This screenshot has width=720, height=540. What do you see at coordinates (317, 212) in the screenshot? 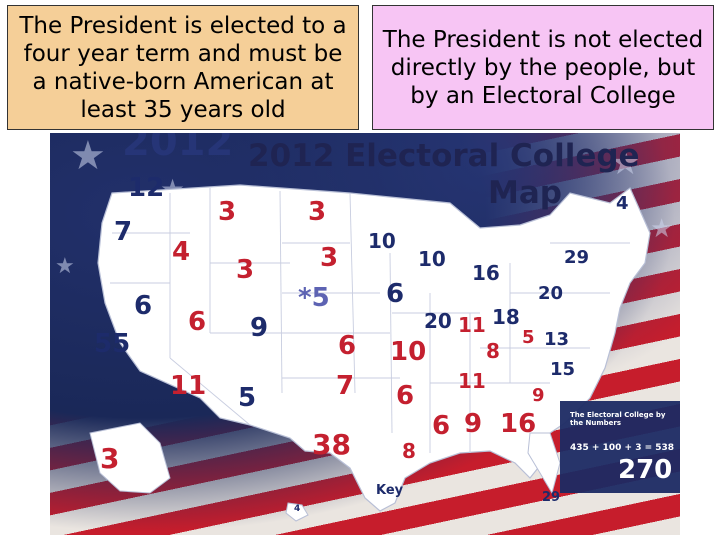
I see `state-nd-votes: 3` at bounding box center [317, 212].